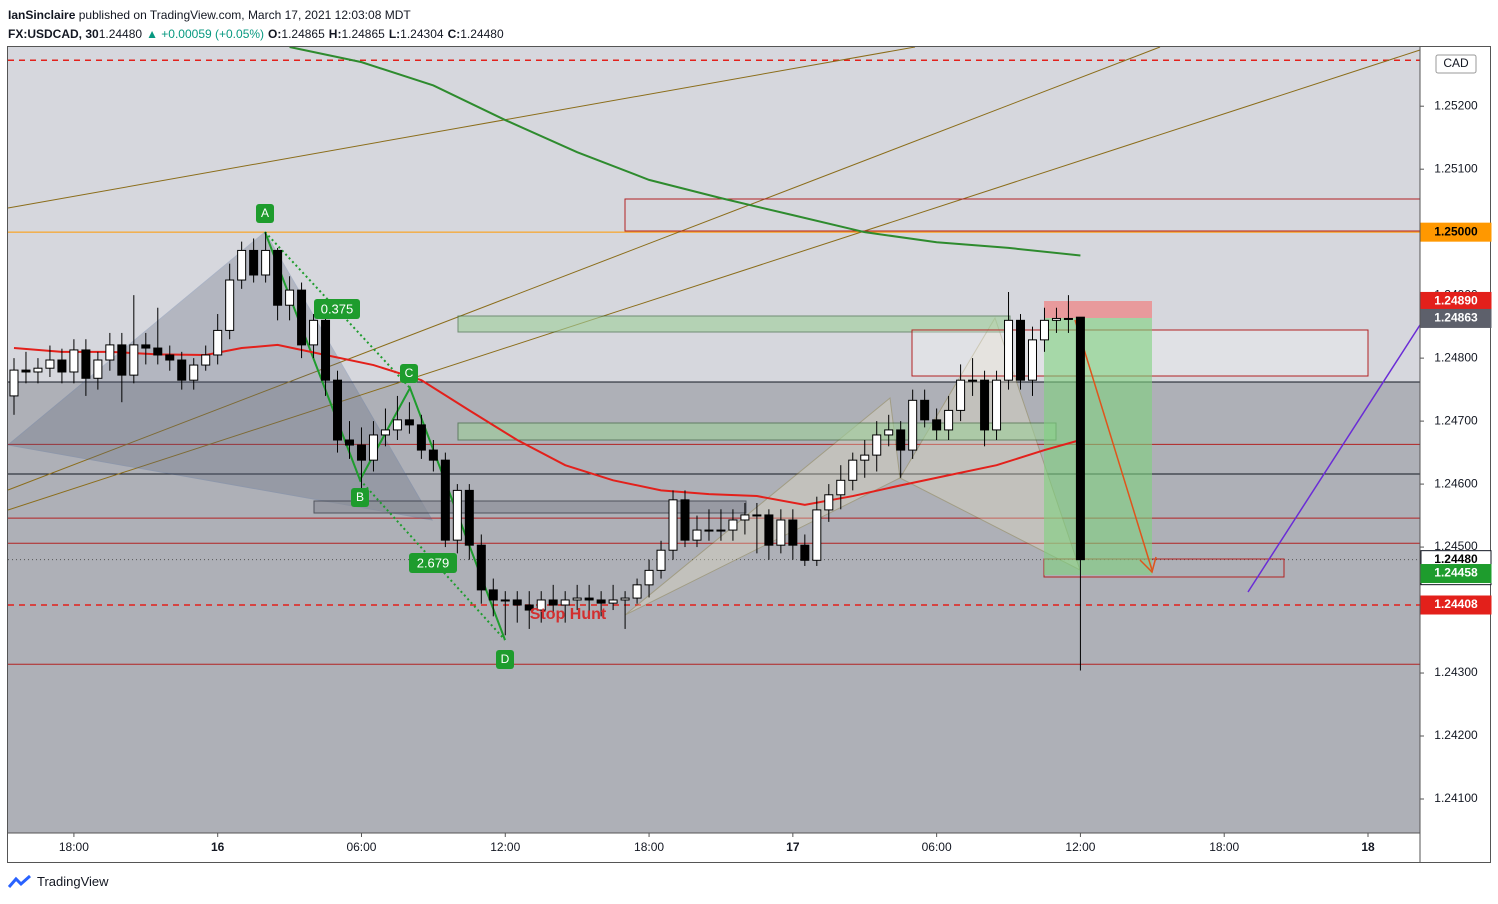 The image size is (1498, 904). Describe the element at coordinates (530, 507) in the screenshot. I see `zone-box` at that location.